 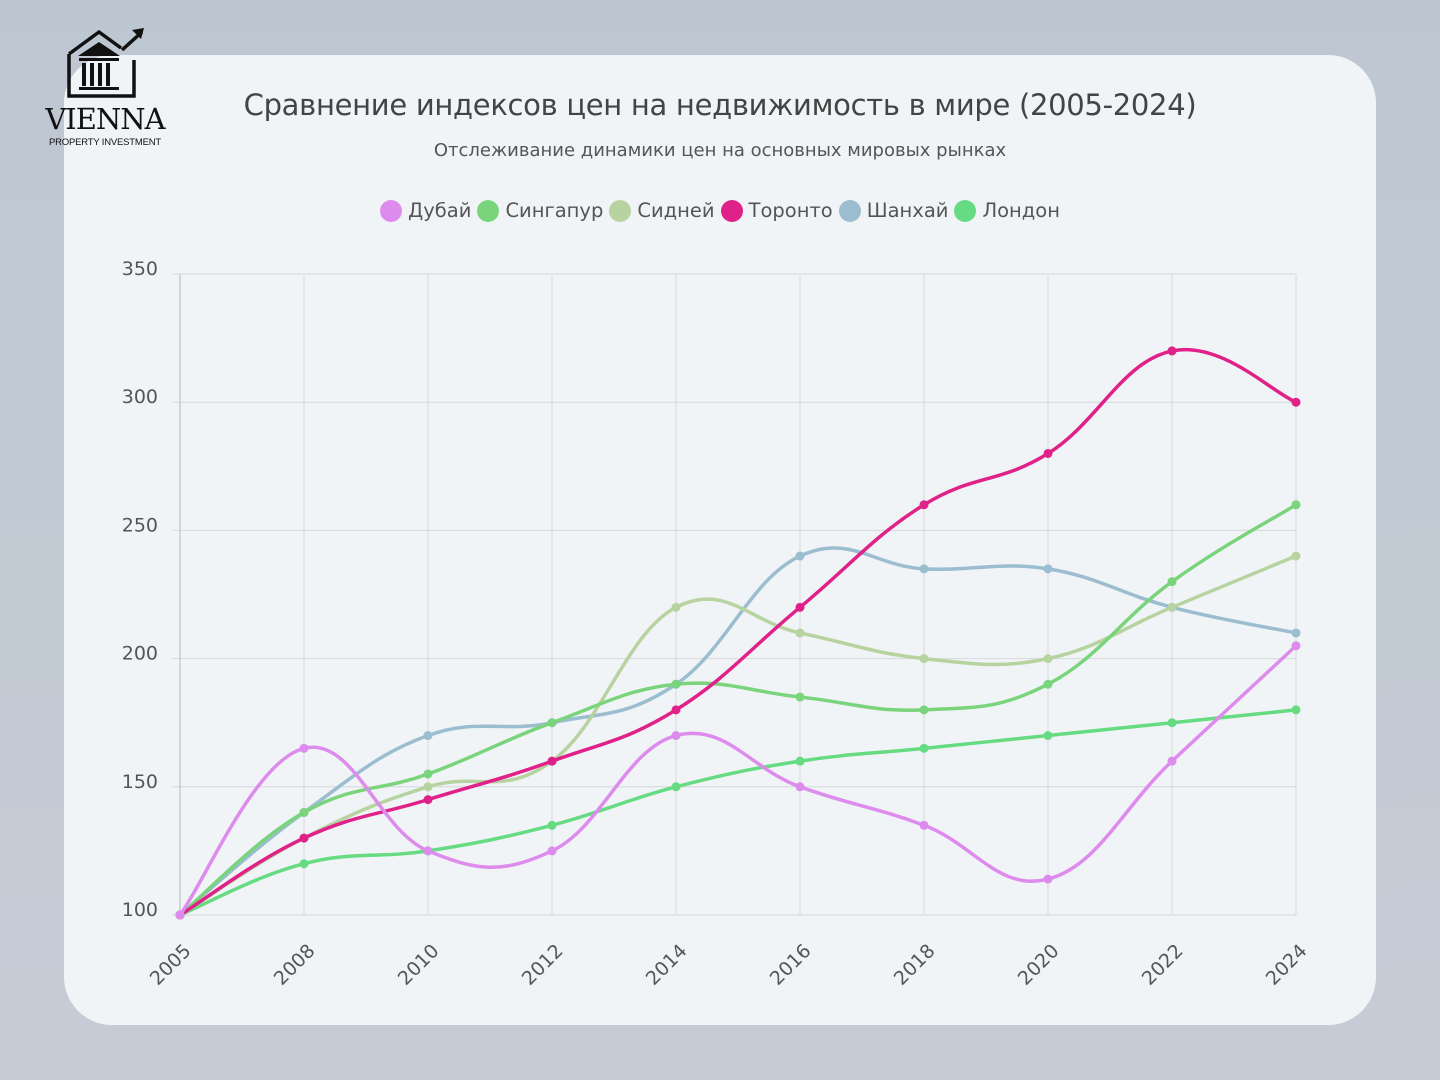 What do you see at coordinates (676, 210) in the screenshot?
I see `legend-label: Сидней` at bounding box center [676, 210].